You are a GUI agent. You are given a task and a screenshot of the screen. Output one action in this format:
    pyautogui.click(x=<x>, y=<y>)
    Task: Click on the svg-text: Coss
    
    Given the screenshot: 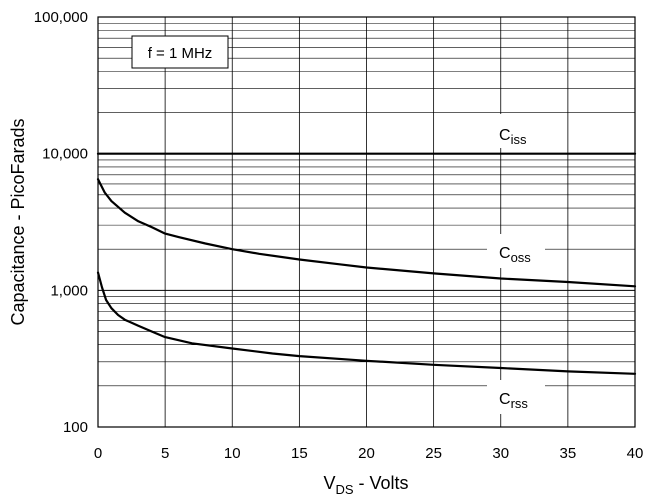 What is the action you would take?
    pyautogui.click(x=515, y=255)
    